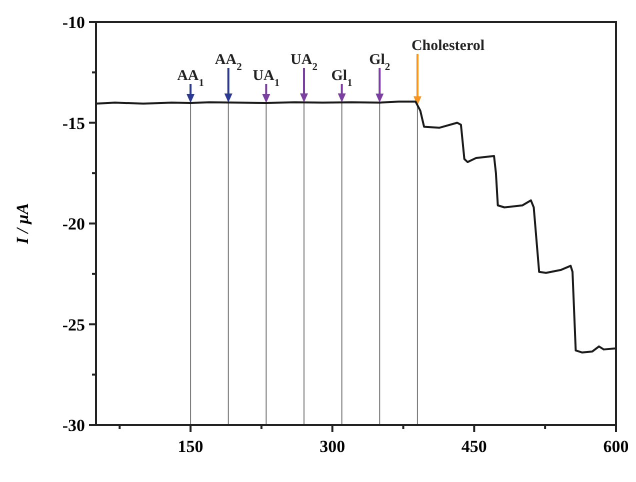 The height and width of the screenshot is (482, 636). What do you see at coordinates (228, 62) in the screenshot?
I see `ref-line-label: AA$_{2}$` at bounding box center [228, 62].